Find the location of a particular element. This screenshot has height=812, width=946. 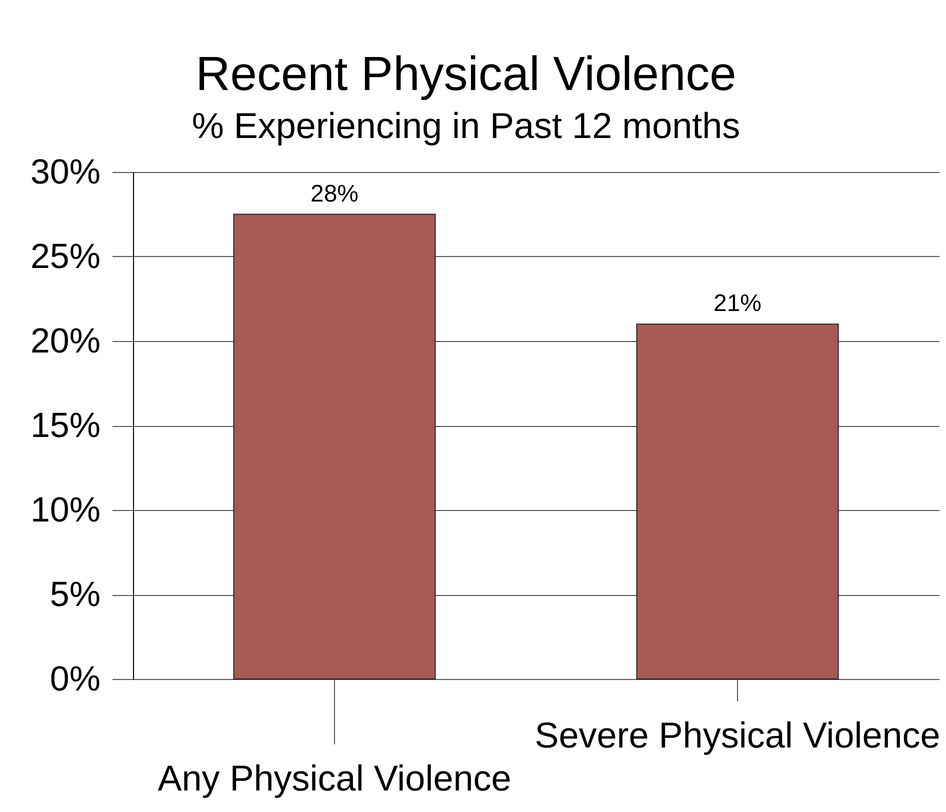

y-tick-label: 5% is located at coordinates (75, 594).